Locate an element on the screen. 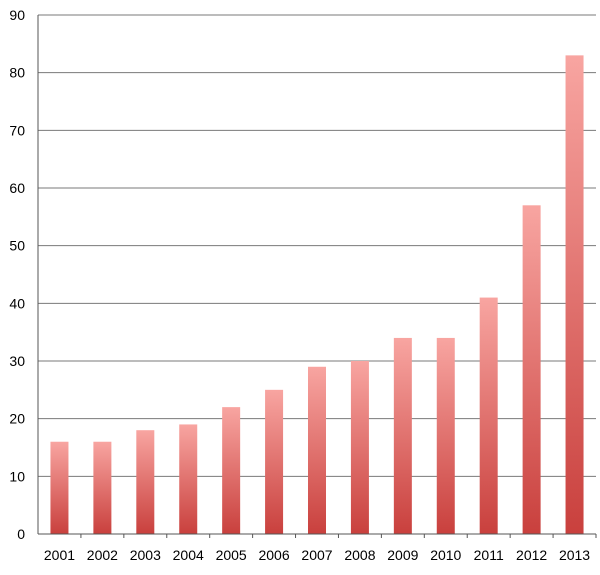 Image resolution: width=600 pixels, height=575 pixels. bar-2007 is located at coordinates (317, 450).